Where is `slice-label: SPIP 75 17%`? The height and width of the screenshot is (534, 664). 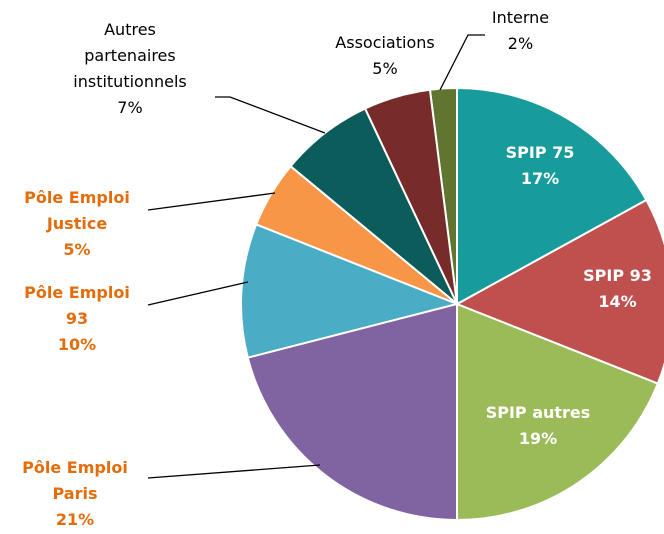
slice-label: SPIP 75 17% is located at coordinates (540, 166).